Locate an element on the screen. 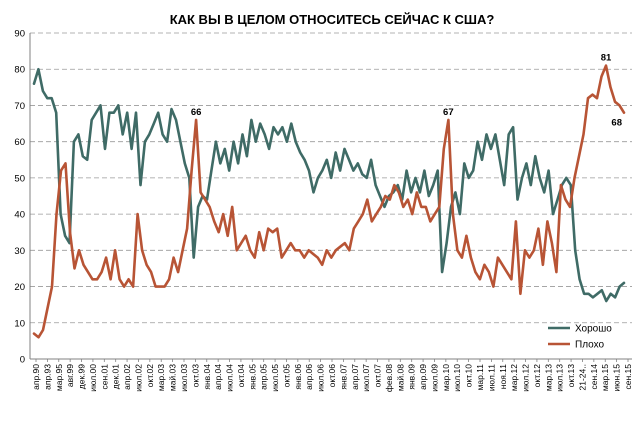 This screenshot has width=640, height=421. x-tick-label: дек.99 is located at coordinates (82, 376).